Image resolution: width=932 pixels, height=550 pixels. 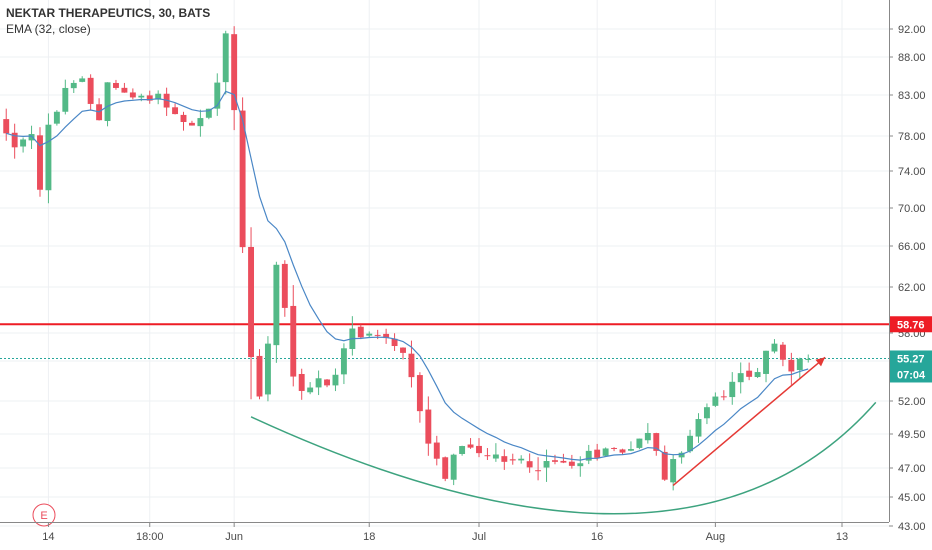 I want to click on bar-countdown-label: 07:04, so click(x=911, y=375).